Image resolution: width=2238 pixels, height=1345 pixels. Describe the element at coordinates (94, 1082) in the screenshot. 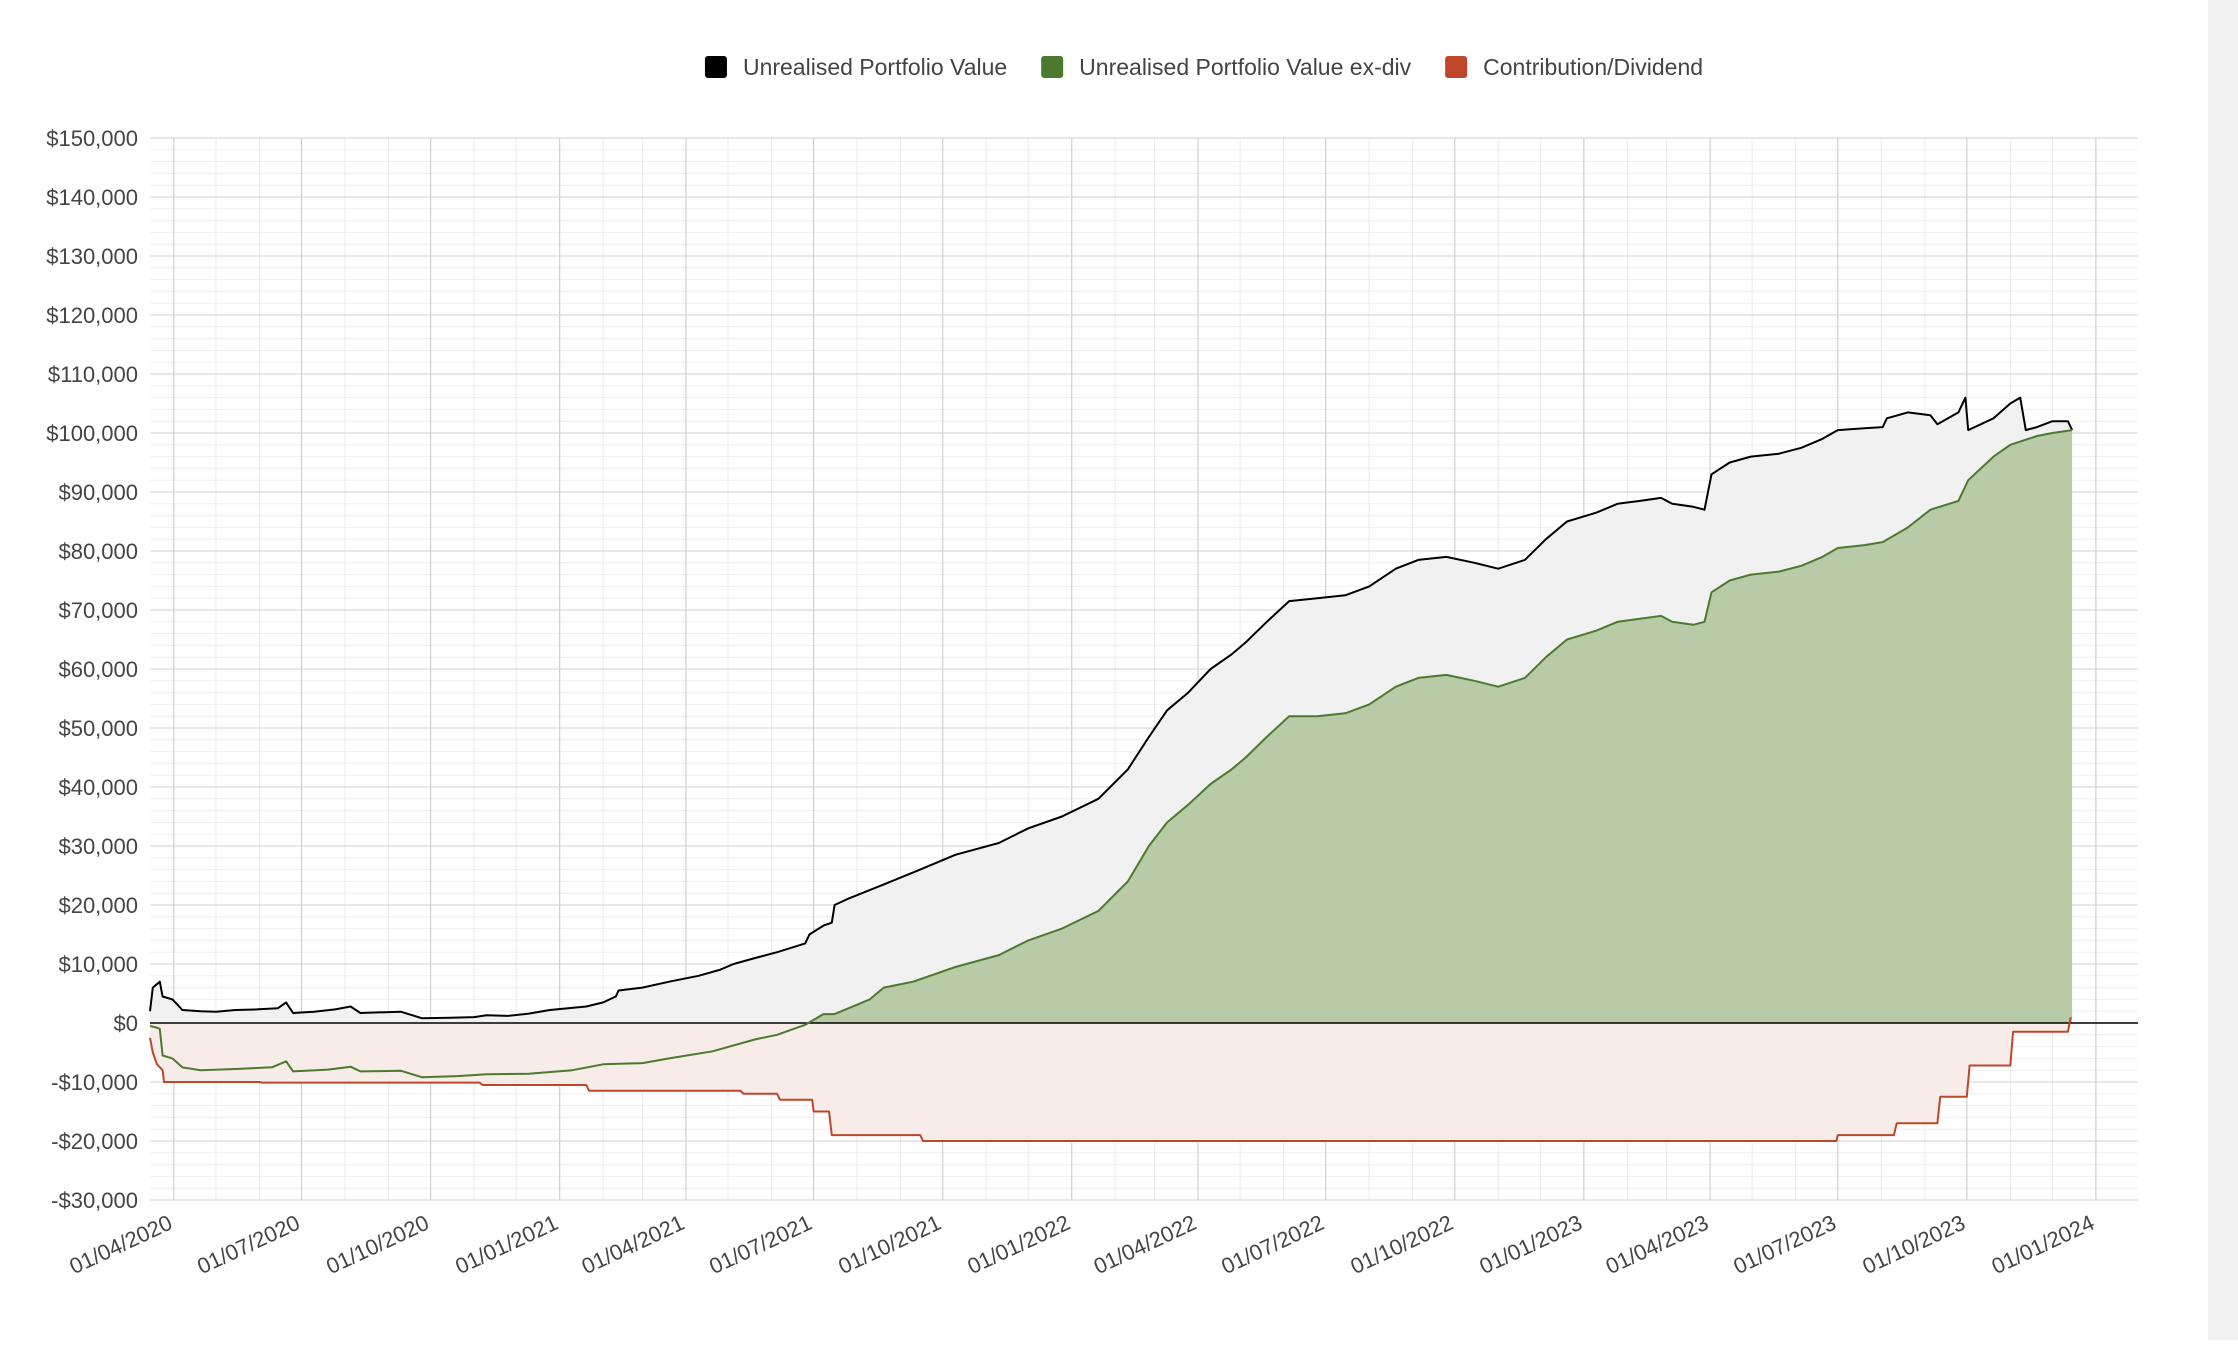

I see `y-tick-label: -$10,000` at that location.